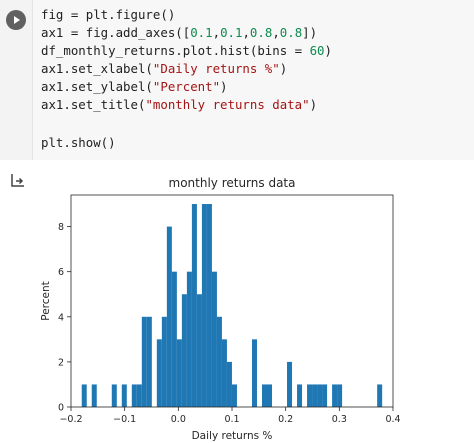  I want to click on code-line: df_monthly_returns.plot.hist(bins = 60), so click(186, 51).